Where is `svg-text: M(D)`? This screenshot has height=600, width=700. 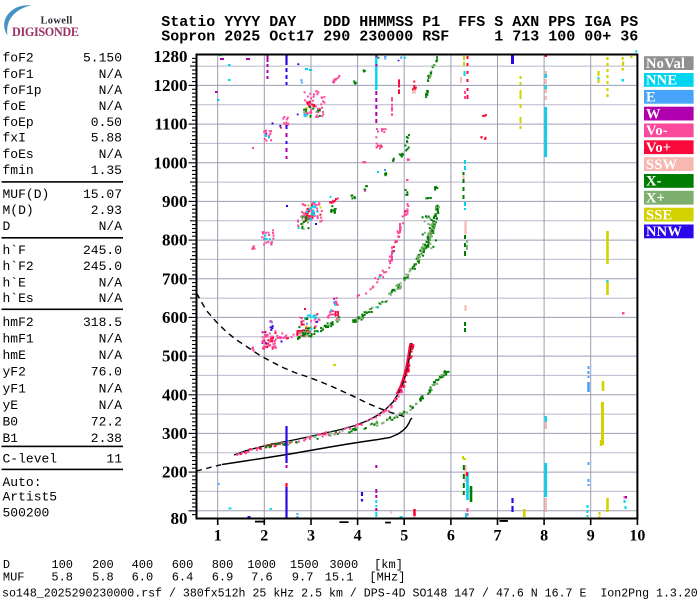
svg-text: M(D) is located at coordinates (18, 210).